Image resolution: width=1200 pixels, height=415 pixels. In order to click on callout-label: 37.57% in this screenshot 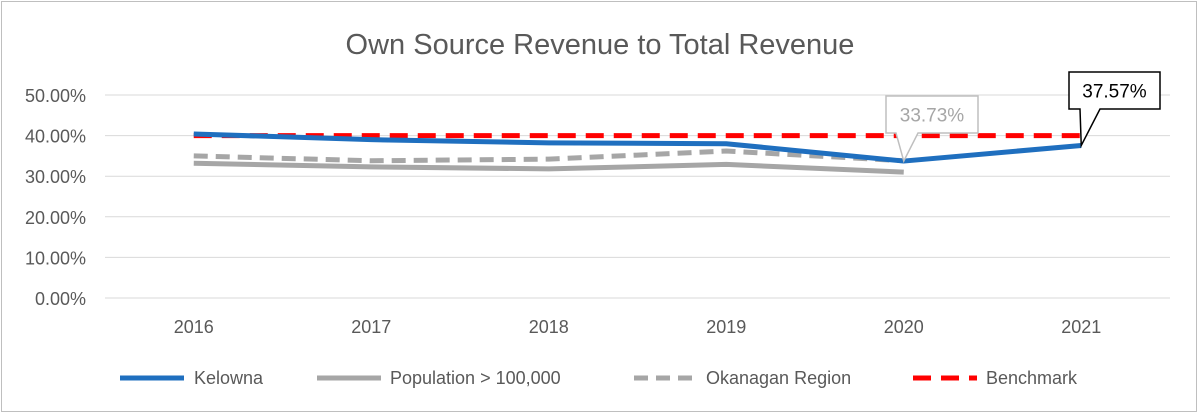, I will do `click(1114, 92)`.